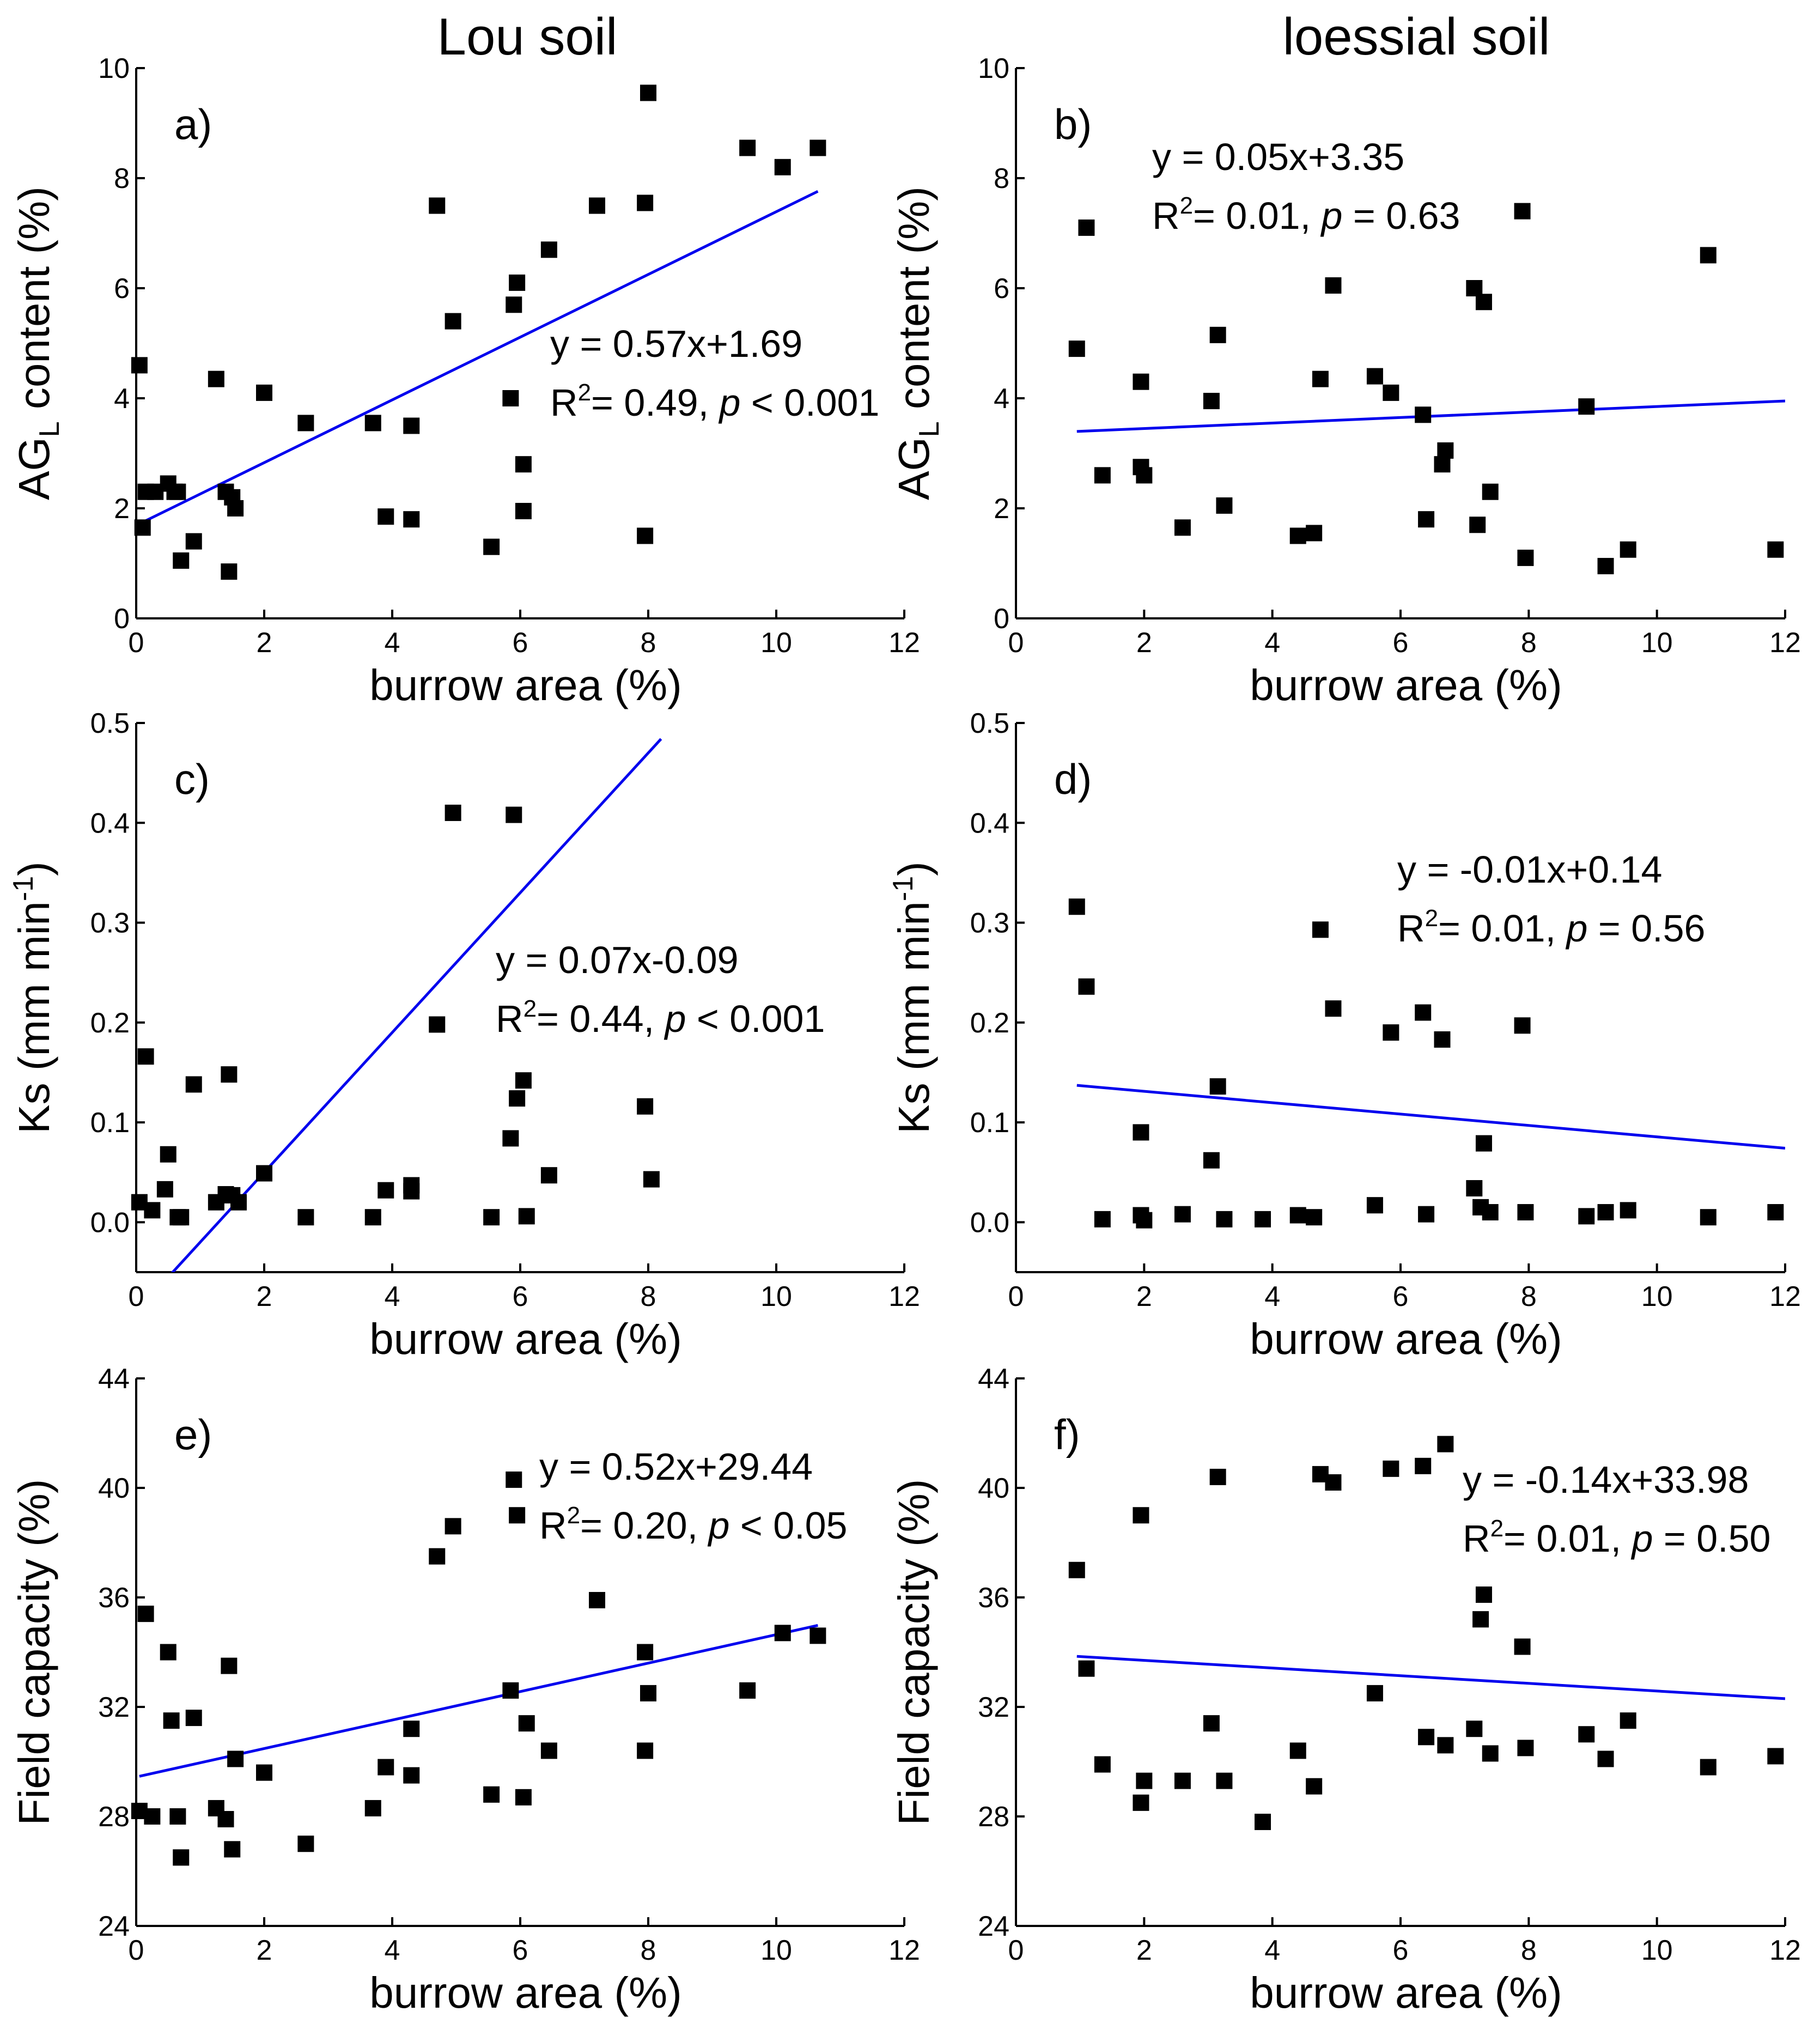 The height and width of the screenshot is (2024, 1820). I want to click on y-axis-label: Ks (mm min-1), so click(33, 998).